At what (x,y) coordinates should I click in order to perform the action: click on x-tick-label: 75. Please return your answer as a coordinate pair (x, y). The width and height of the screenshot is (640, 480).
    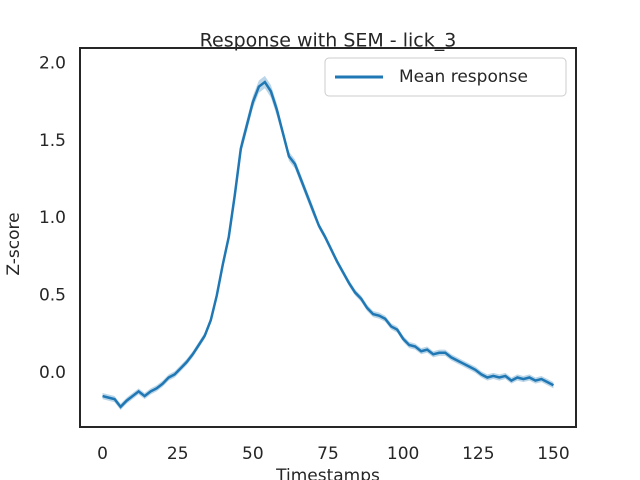
    Looking at the image, I should click on (328, 454).